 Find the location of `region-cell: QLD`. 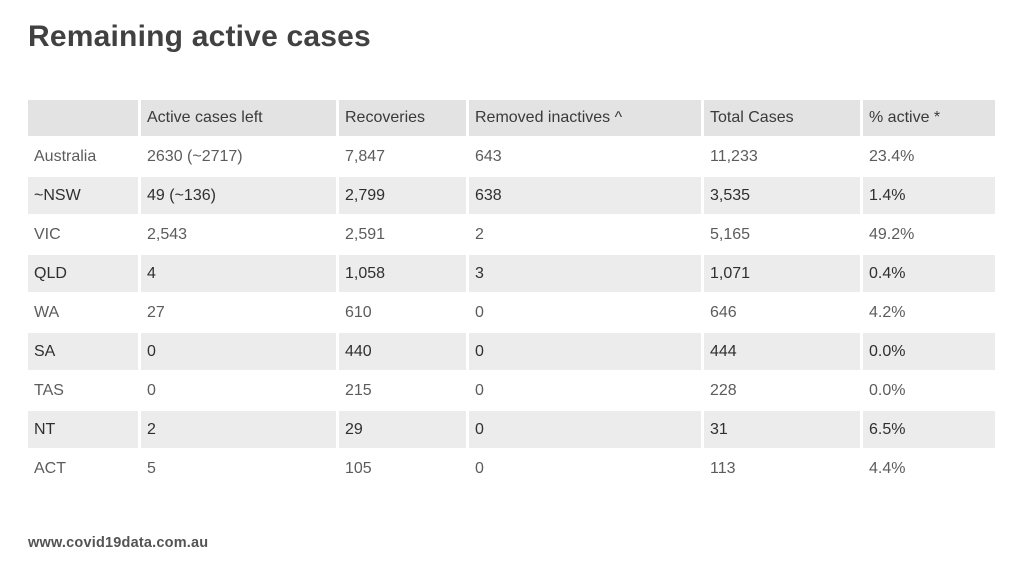

region-cell: QLD is located at coordinates (83, 272).